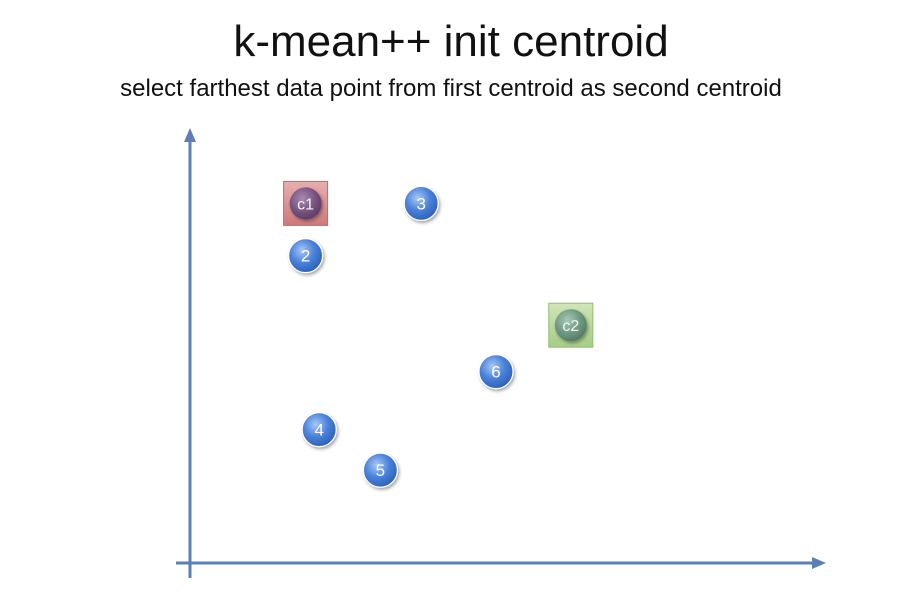  Describe the element at coordinates (438, 264) in the screenshot. I see `centroid-layer: c1 c2` at that location.